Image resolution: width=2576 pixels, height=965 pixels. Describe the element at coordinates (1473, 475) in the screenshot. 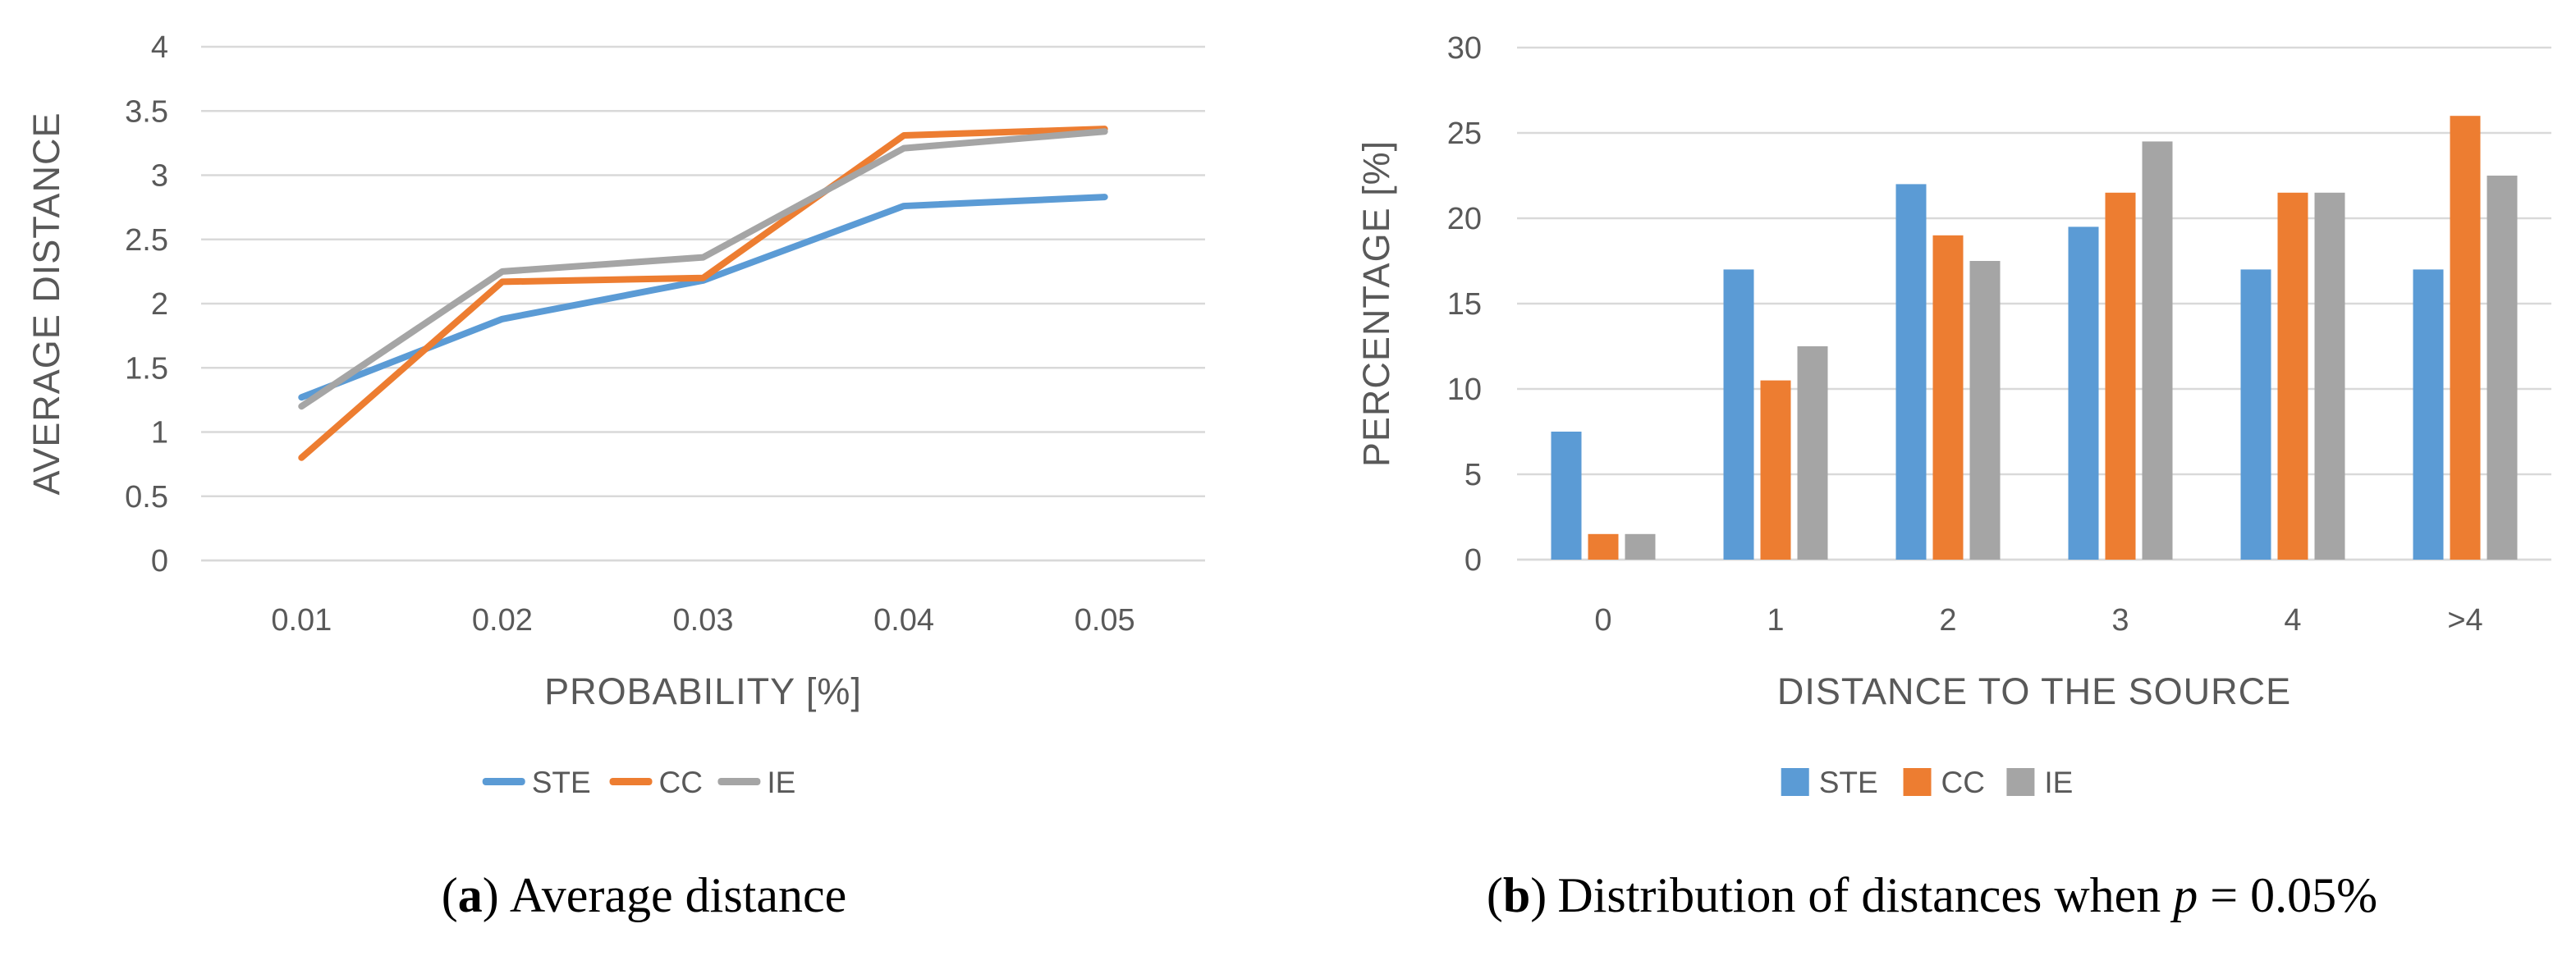

I see `y-tick-label: 5` at that location.